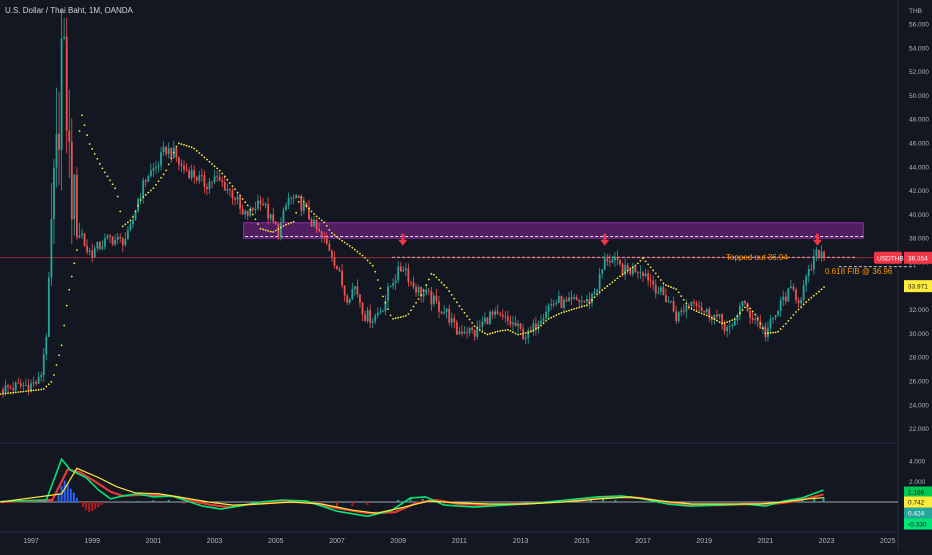 This screenshot has height=555, width=932. I want to click on time-tick-label: 2003, so click(215, 541).